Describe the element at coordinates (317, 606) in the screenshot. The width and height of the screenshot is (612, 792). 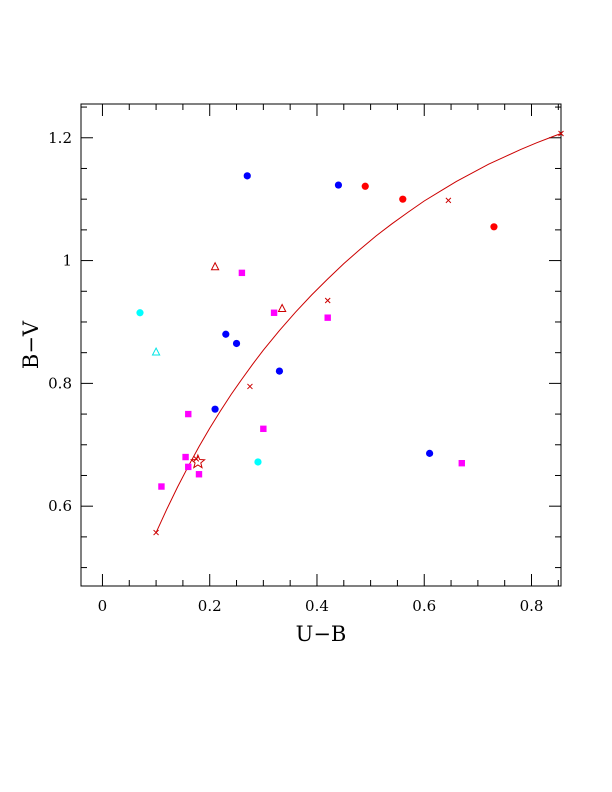
I see `x-tick-label: 0.4` at that location.